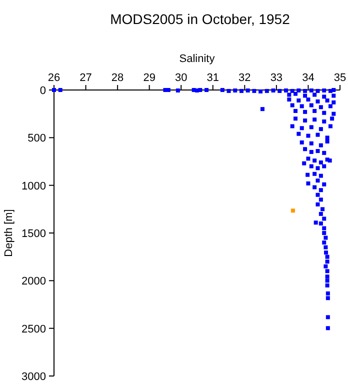 The width and height of the screenshot is (348, 384). What do you see at coordinates (34, 234) in the screenshot?
I see `y-tick-label: 1500` at bounding box center [34, 234].